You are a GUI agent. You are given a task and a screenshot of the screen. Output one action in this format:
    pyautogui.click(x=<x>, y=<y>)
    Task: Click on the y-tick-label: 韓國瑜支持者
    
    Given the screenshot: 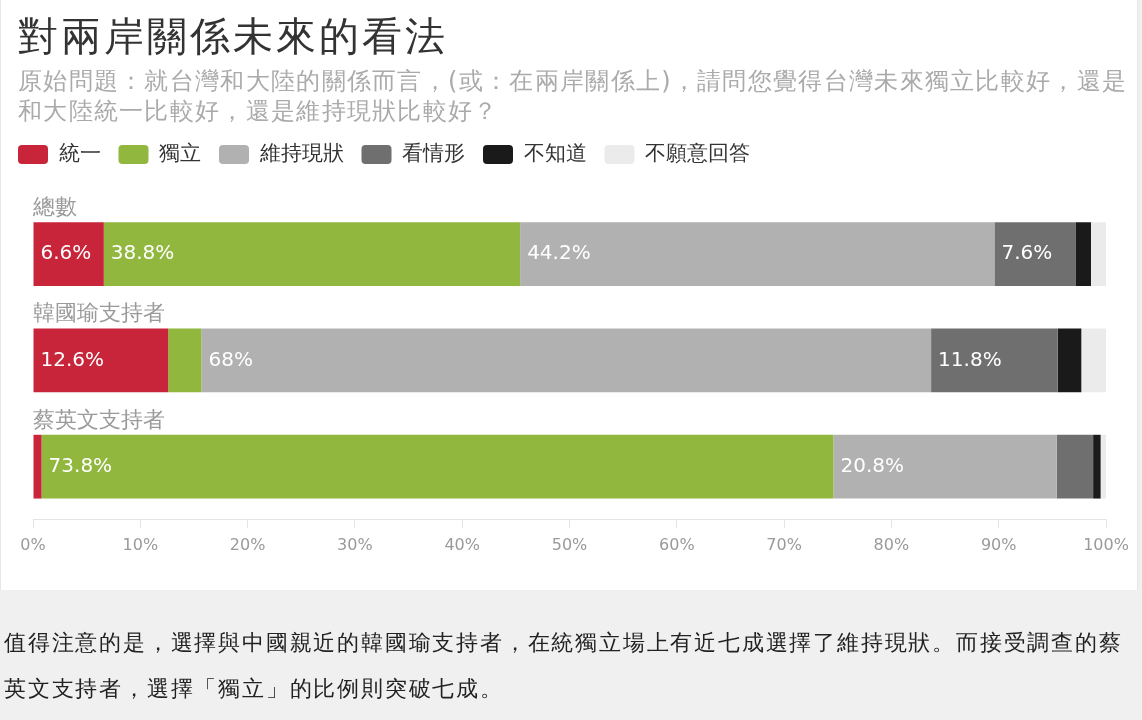 What is the action you would take?
    pyautogui.click(x=99, y=313)
    